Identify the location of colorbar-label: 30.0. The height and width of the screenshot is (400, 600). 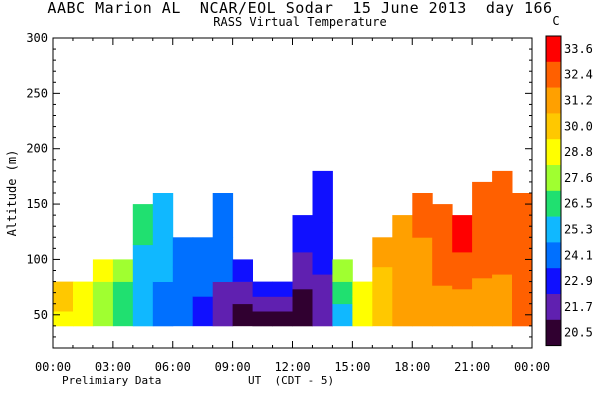
(578, 126).